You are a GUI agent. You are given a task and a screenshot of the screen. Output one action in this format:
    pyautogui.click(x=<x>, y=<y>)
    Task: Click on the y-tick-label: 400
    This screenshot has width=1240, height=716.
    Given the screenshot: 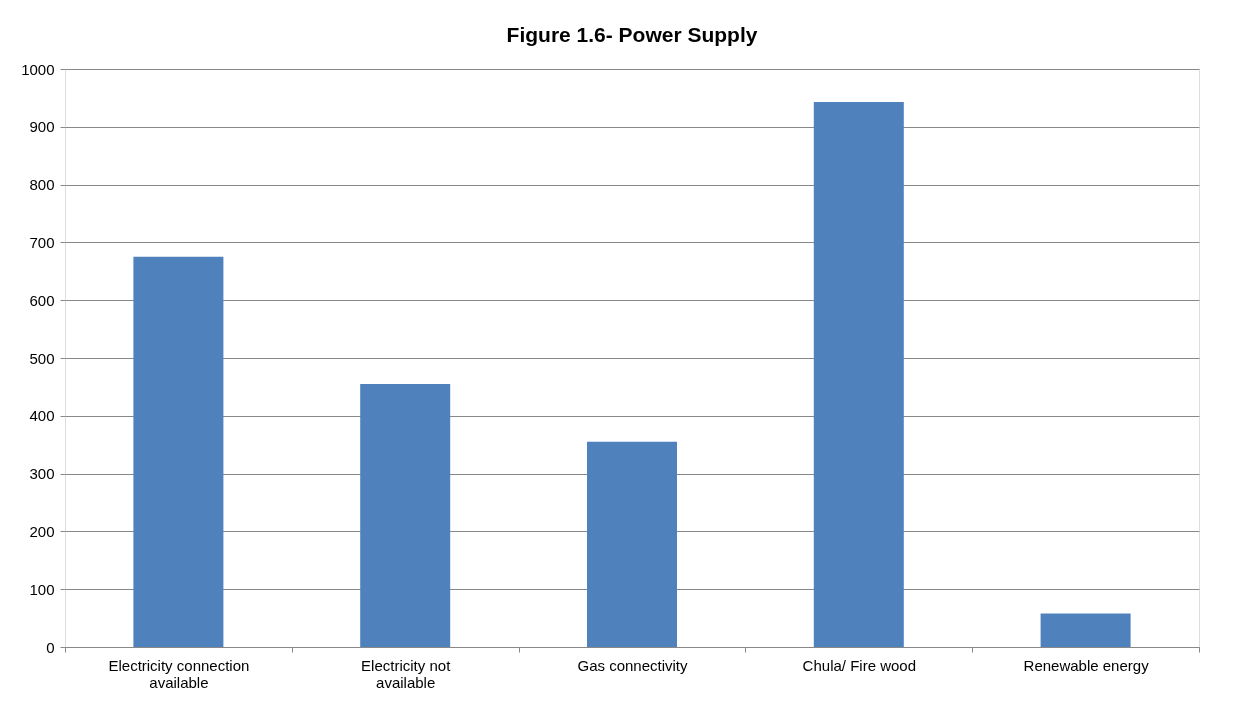 What is the action you would take?
    pyautogui.click(x=42, y=416)
    